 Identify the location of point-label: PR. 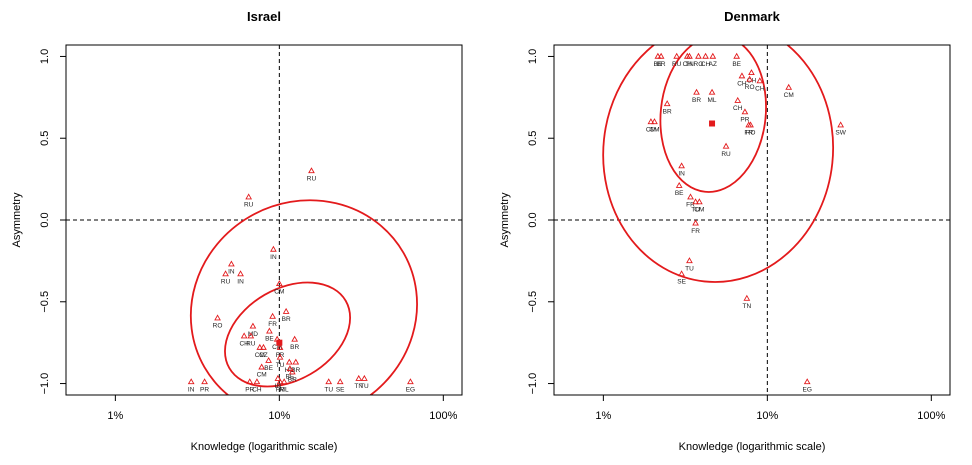
(249, 389).